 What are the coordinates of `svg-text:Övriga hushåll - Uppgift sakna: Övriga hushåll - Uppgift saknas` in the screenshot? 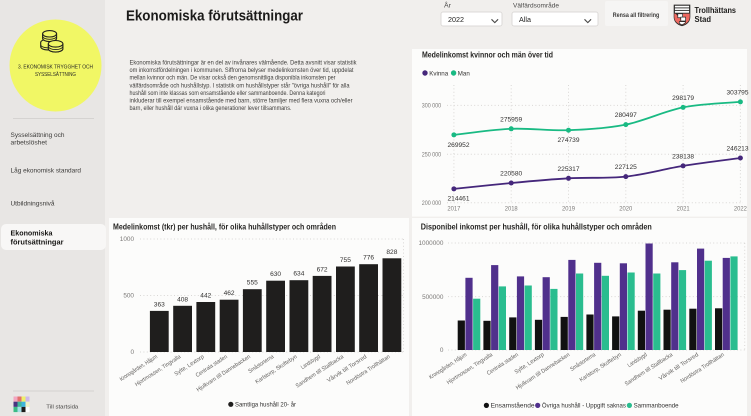 It's located at (584, 406).